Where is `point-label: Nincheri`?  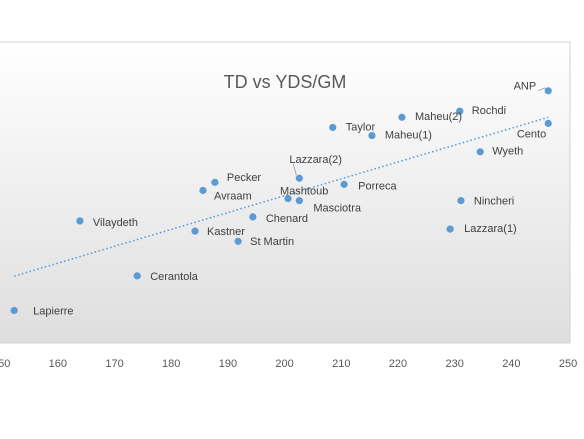 point-label: Nincheri is located at coordinates (494, 202).